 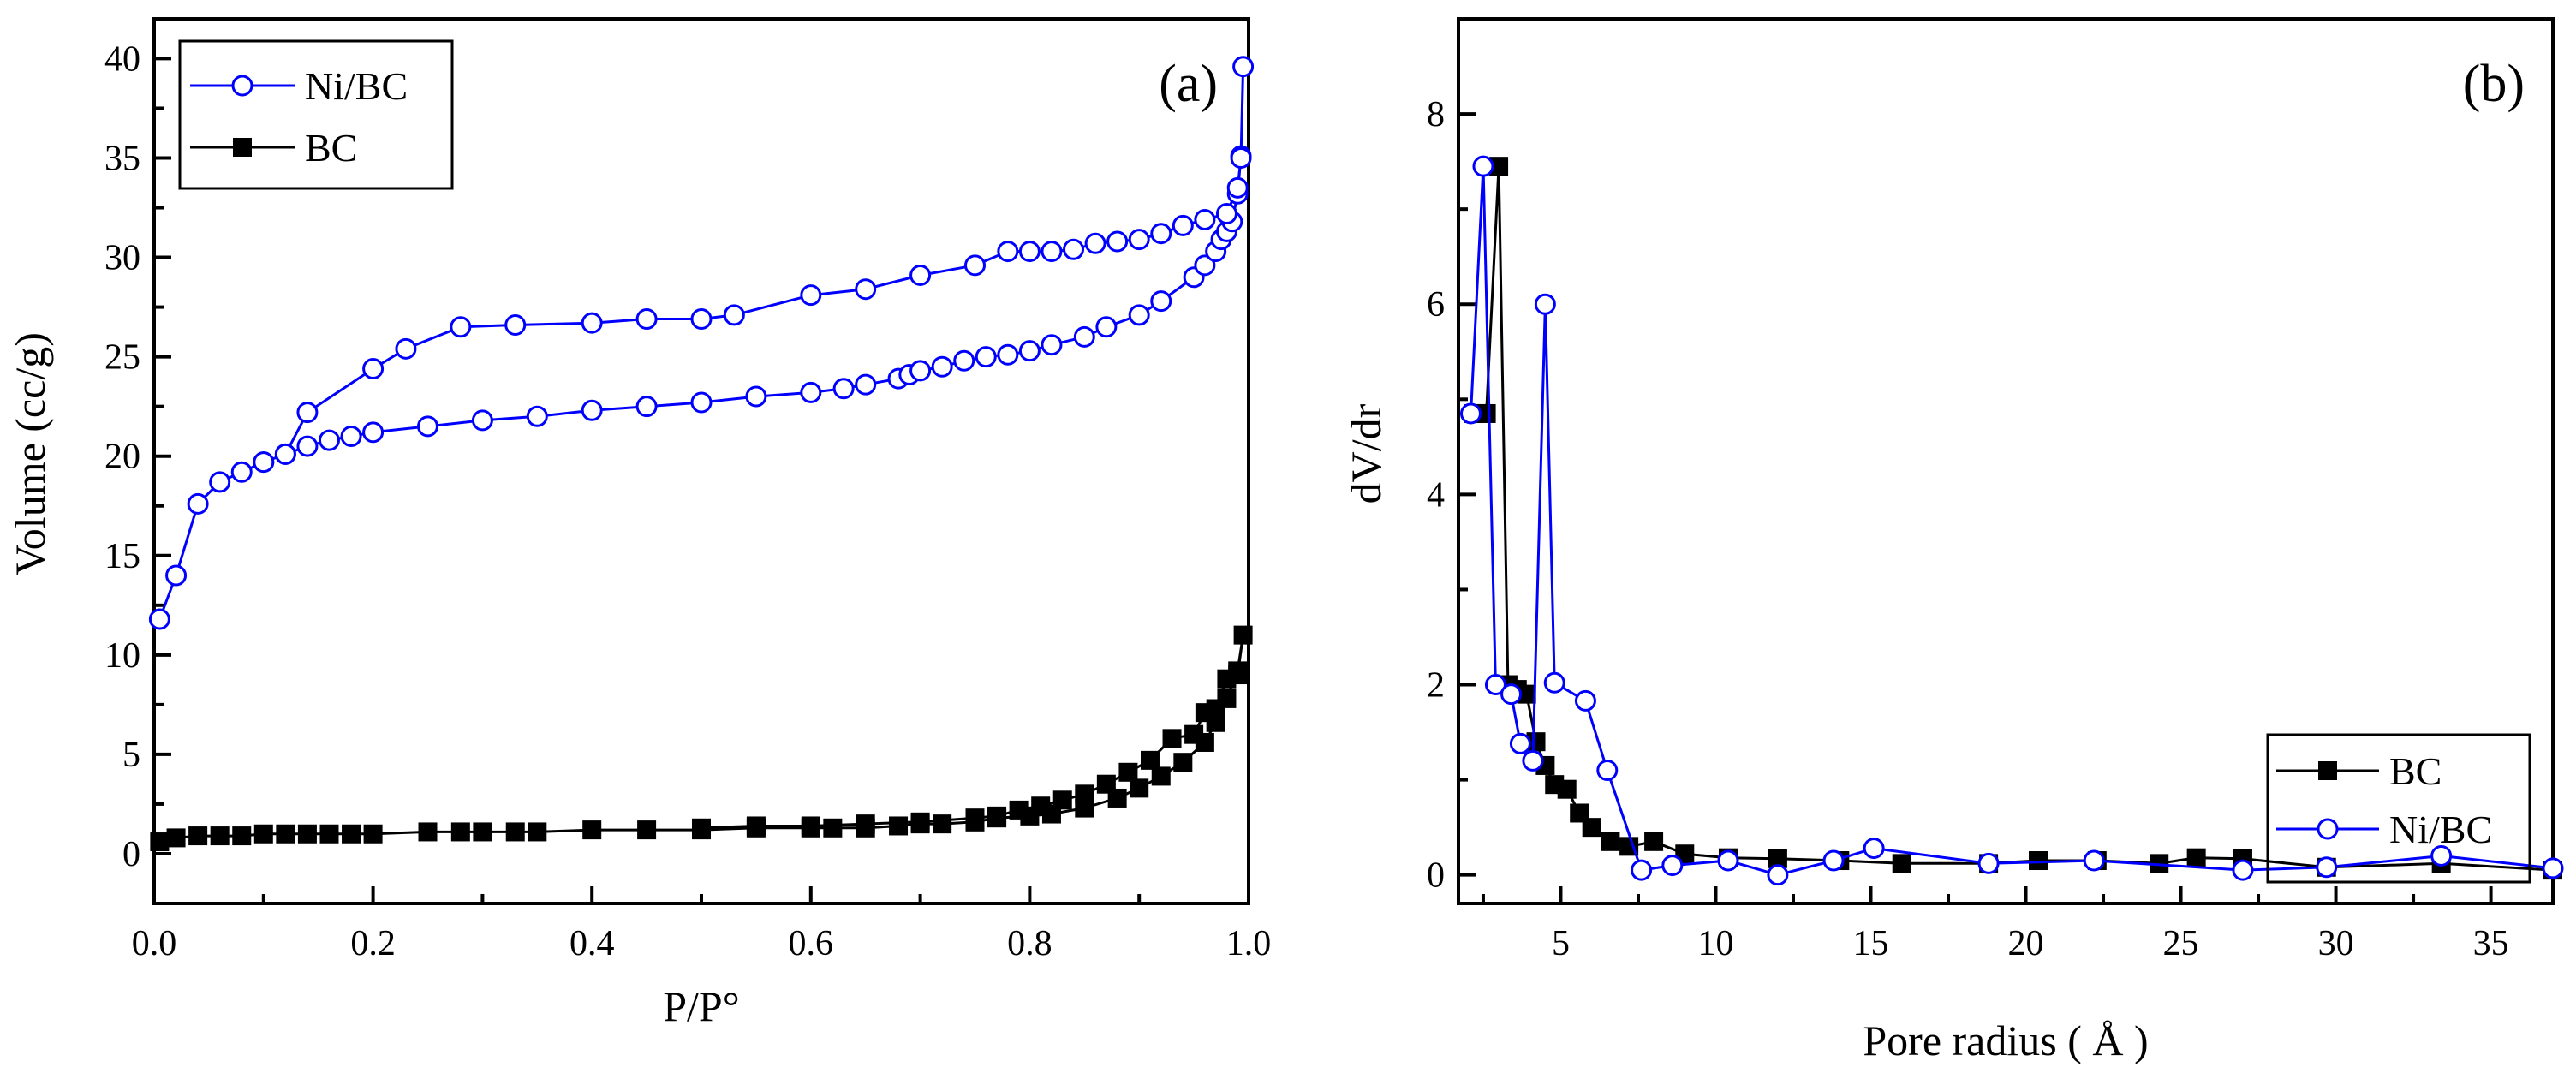 What do you see at coordinates (2005, 1040) in the screenshot?
I see `chart-b-x-axis-label: Pore radius ( Å )` at bounding box center [2005, 1040].